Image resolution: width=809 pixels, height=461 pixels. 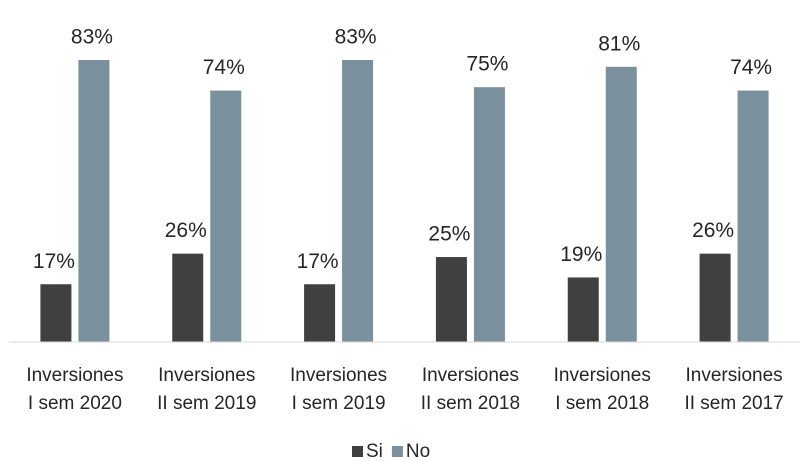 What do you see at coordinates (338, 389) in the screenshot?
I see `x-tick-label: Inversiones I sem 2019` at bounding box center [338, 389].